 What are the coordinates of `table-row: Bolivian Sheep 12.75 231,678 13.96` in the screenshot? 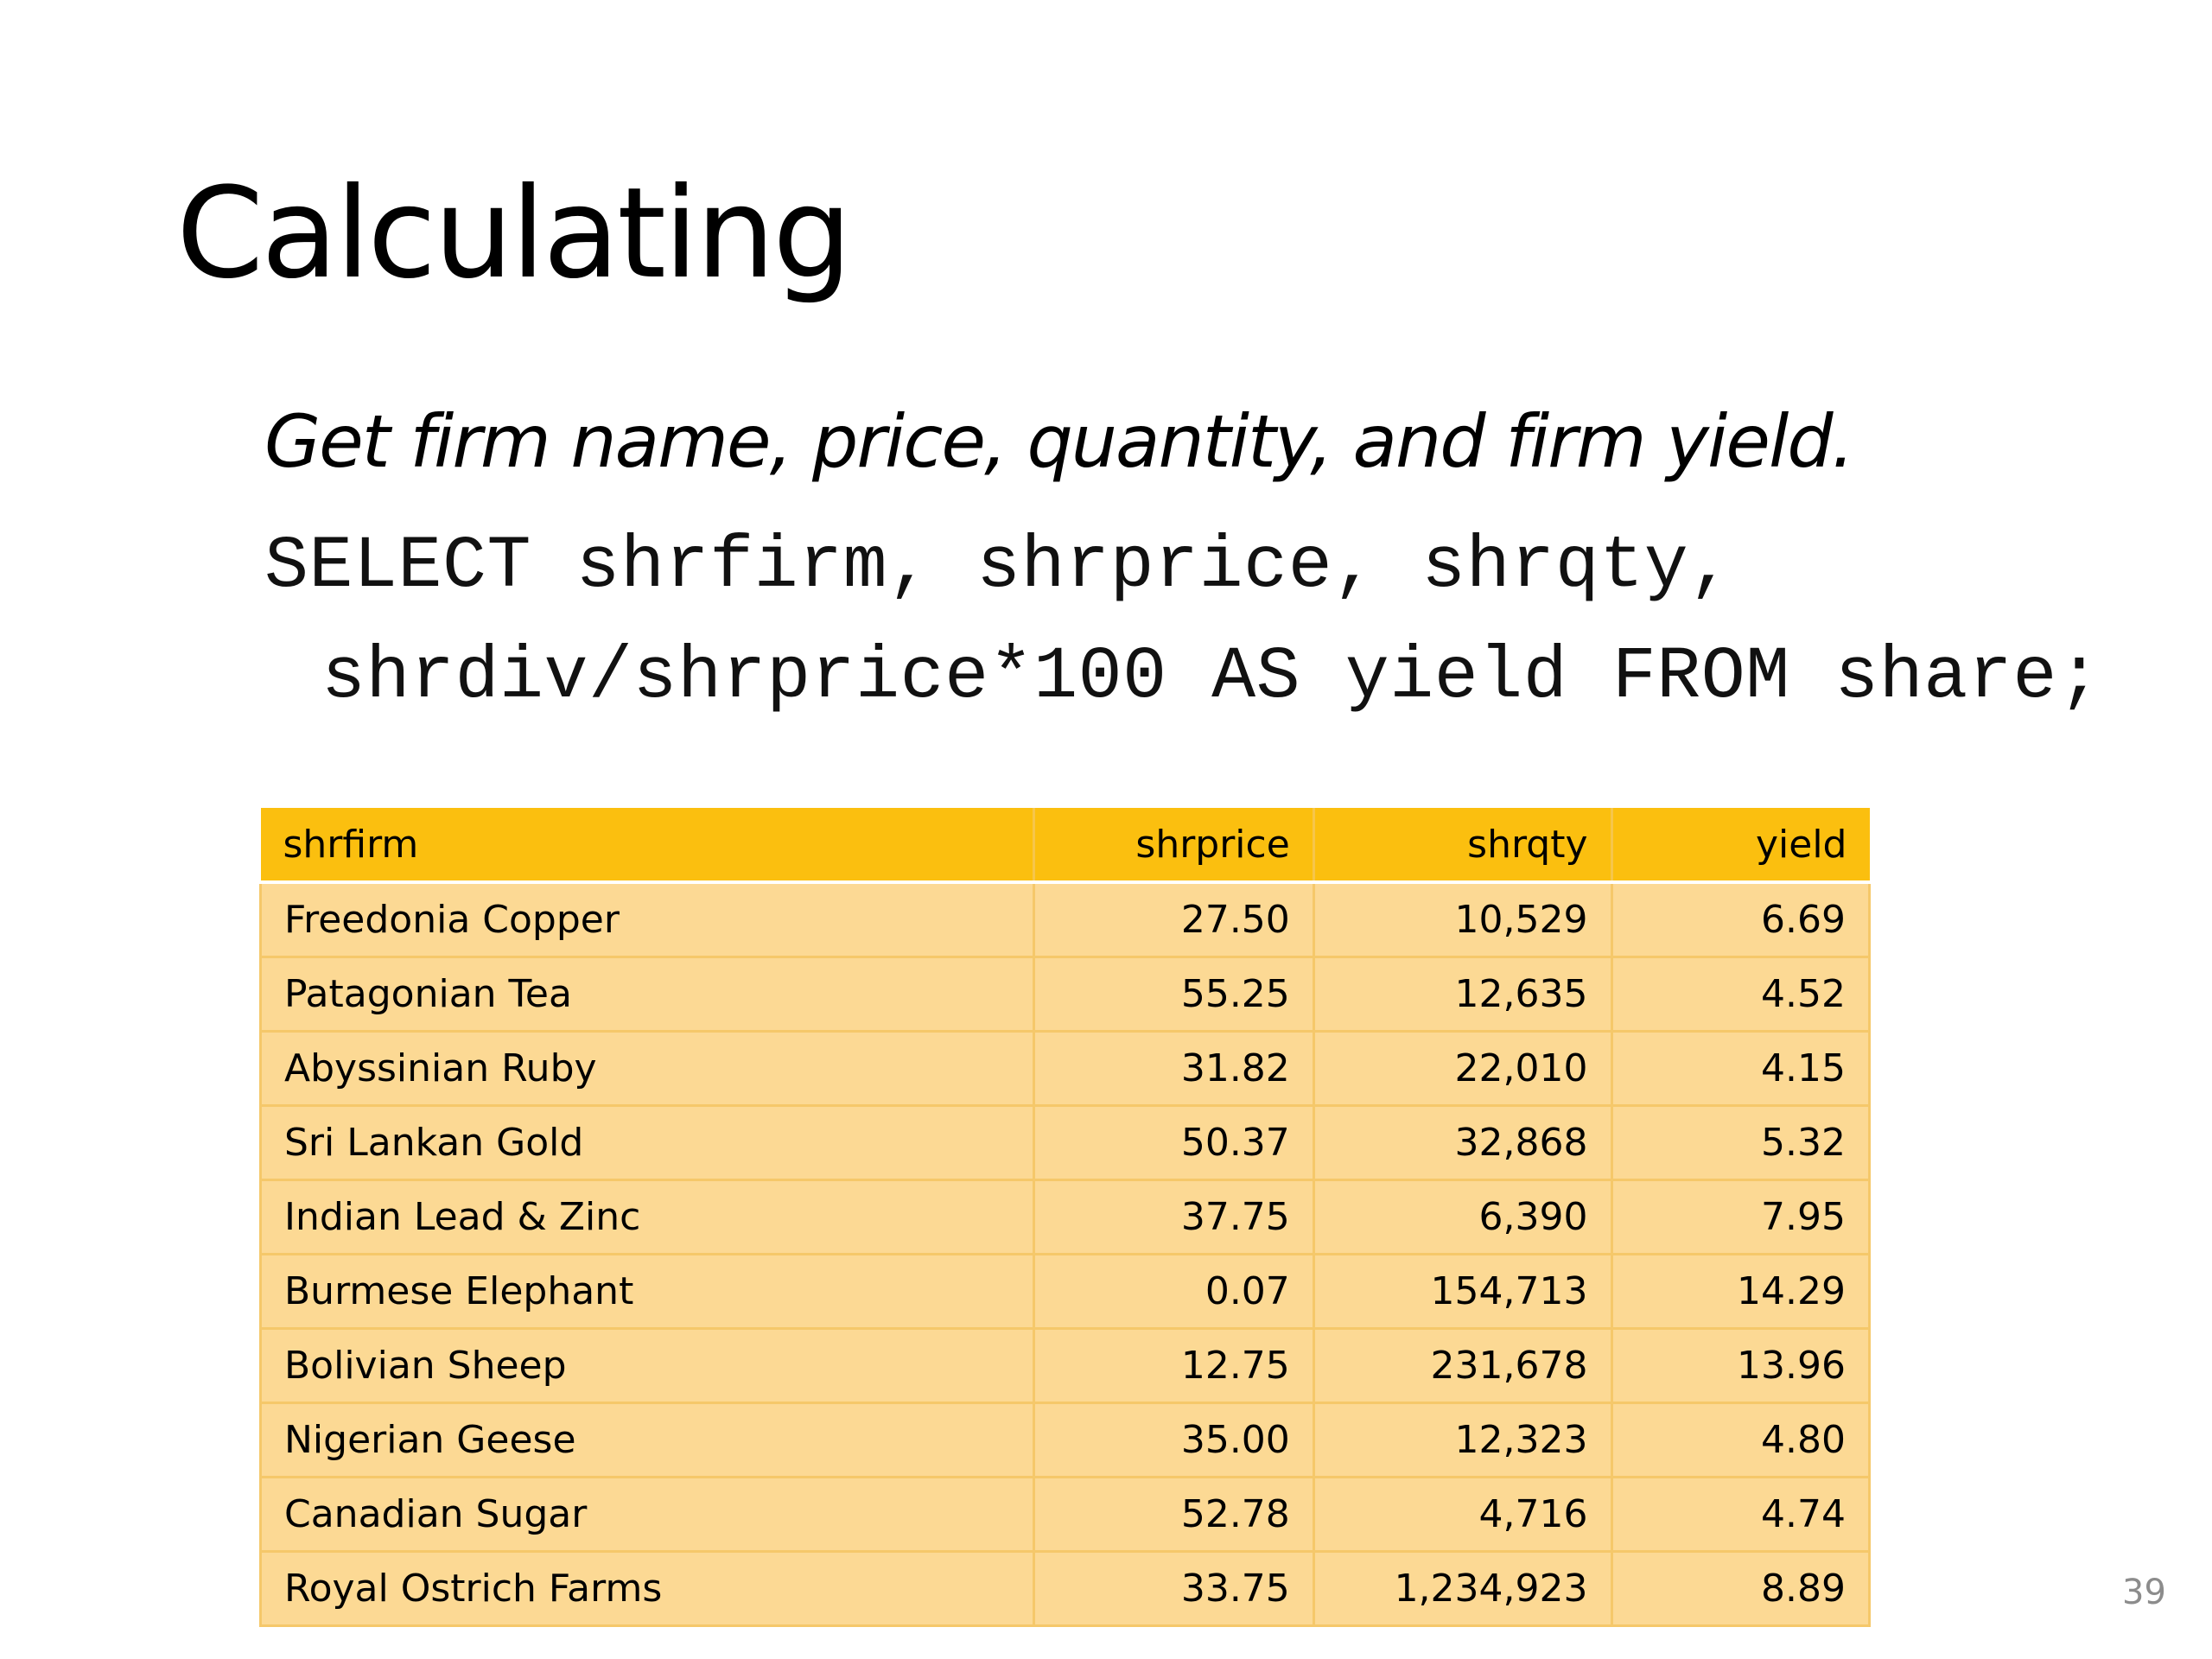 It's located at (1064, 1364).